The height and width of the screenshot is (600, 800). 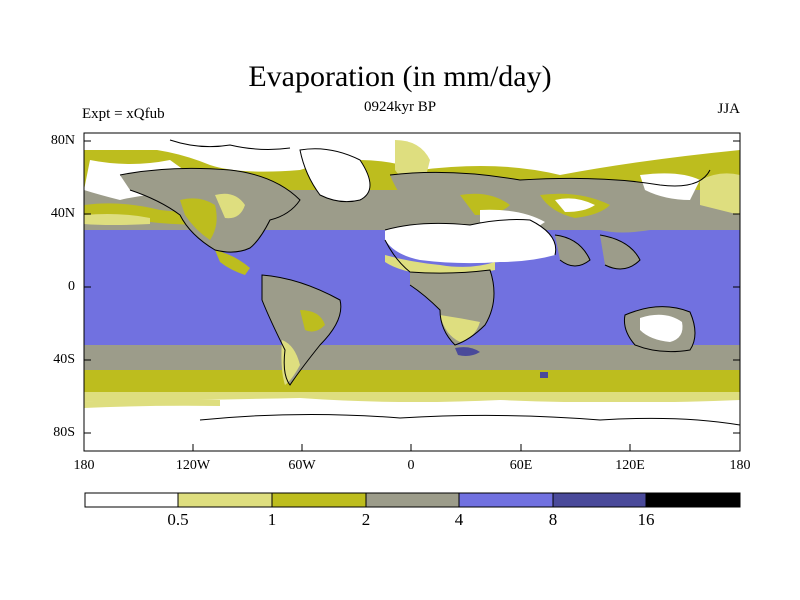 I want to click on experiment-label: Expt = xQfub, so click(x=123, y=114).